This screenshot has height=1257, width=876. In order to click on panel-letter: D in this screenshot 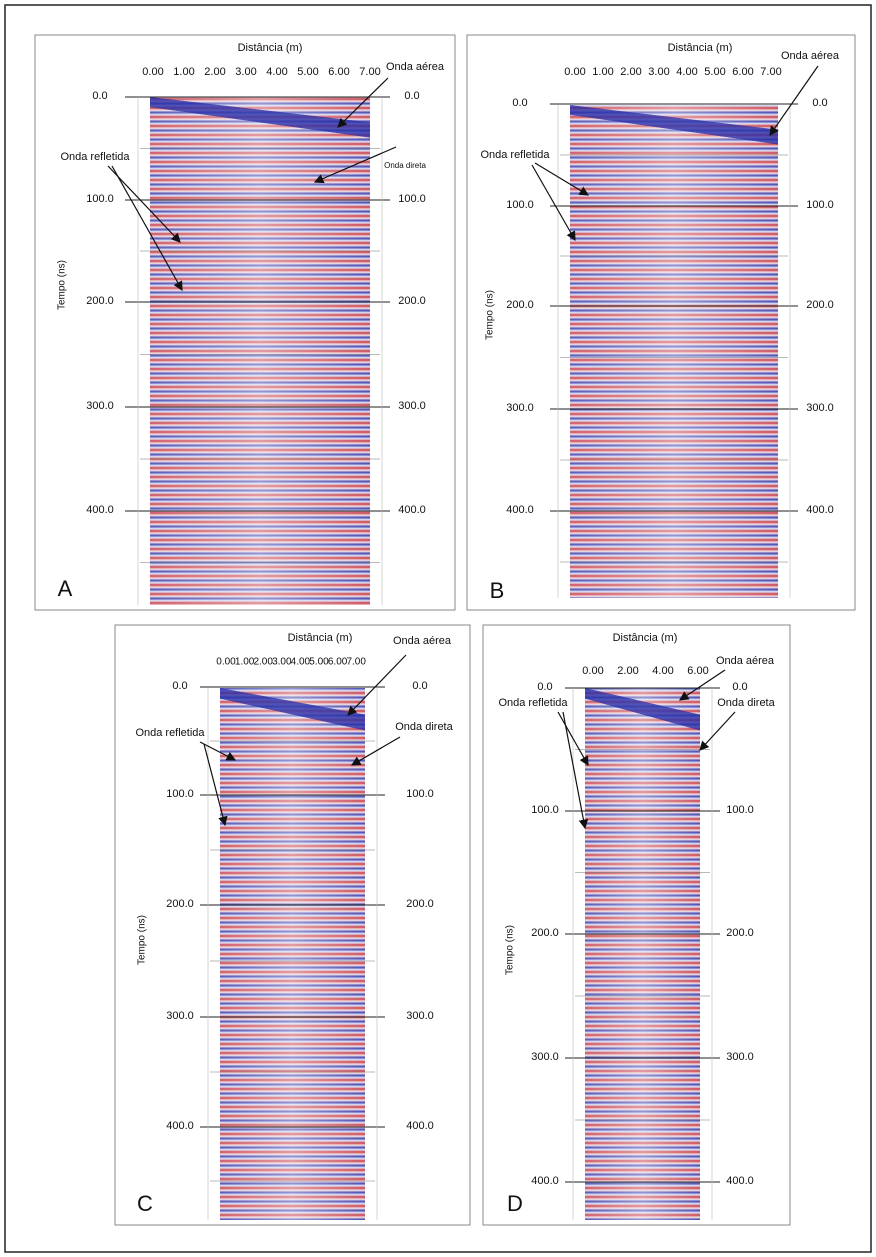, I will do `click(515, 1203)`.